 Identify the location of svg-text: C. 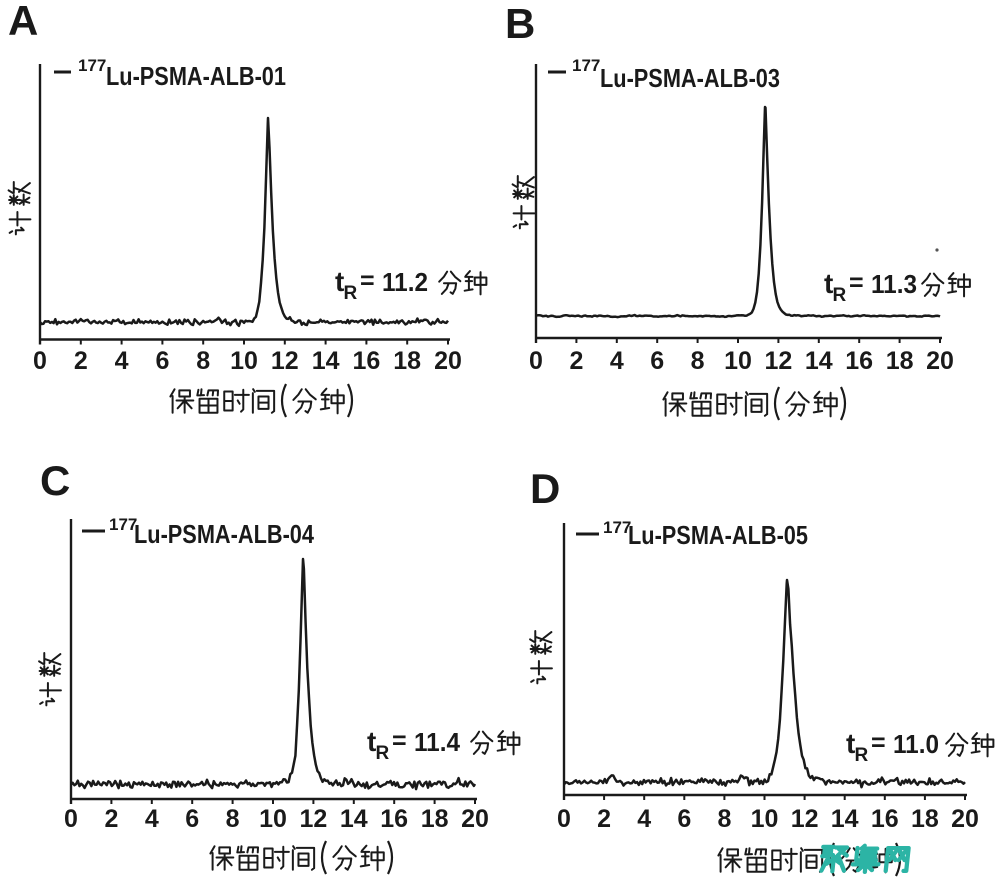
(55, 480).